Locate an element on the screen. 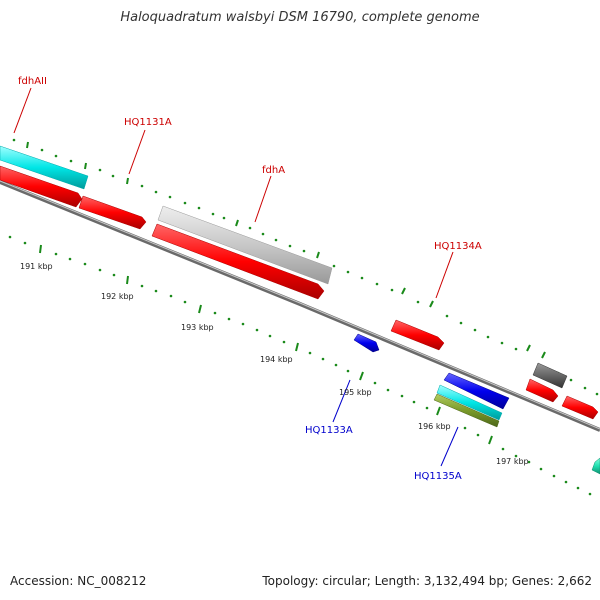 The width and height of the screenshot is (600, 600). gene-blue-large-feature is located at coordinates (476, 391).